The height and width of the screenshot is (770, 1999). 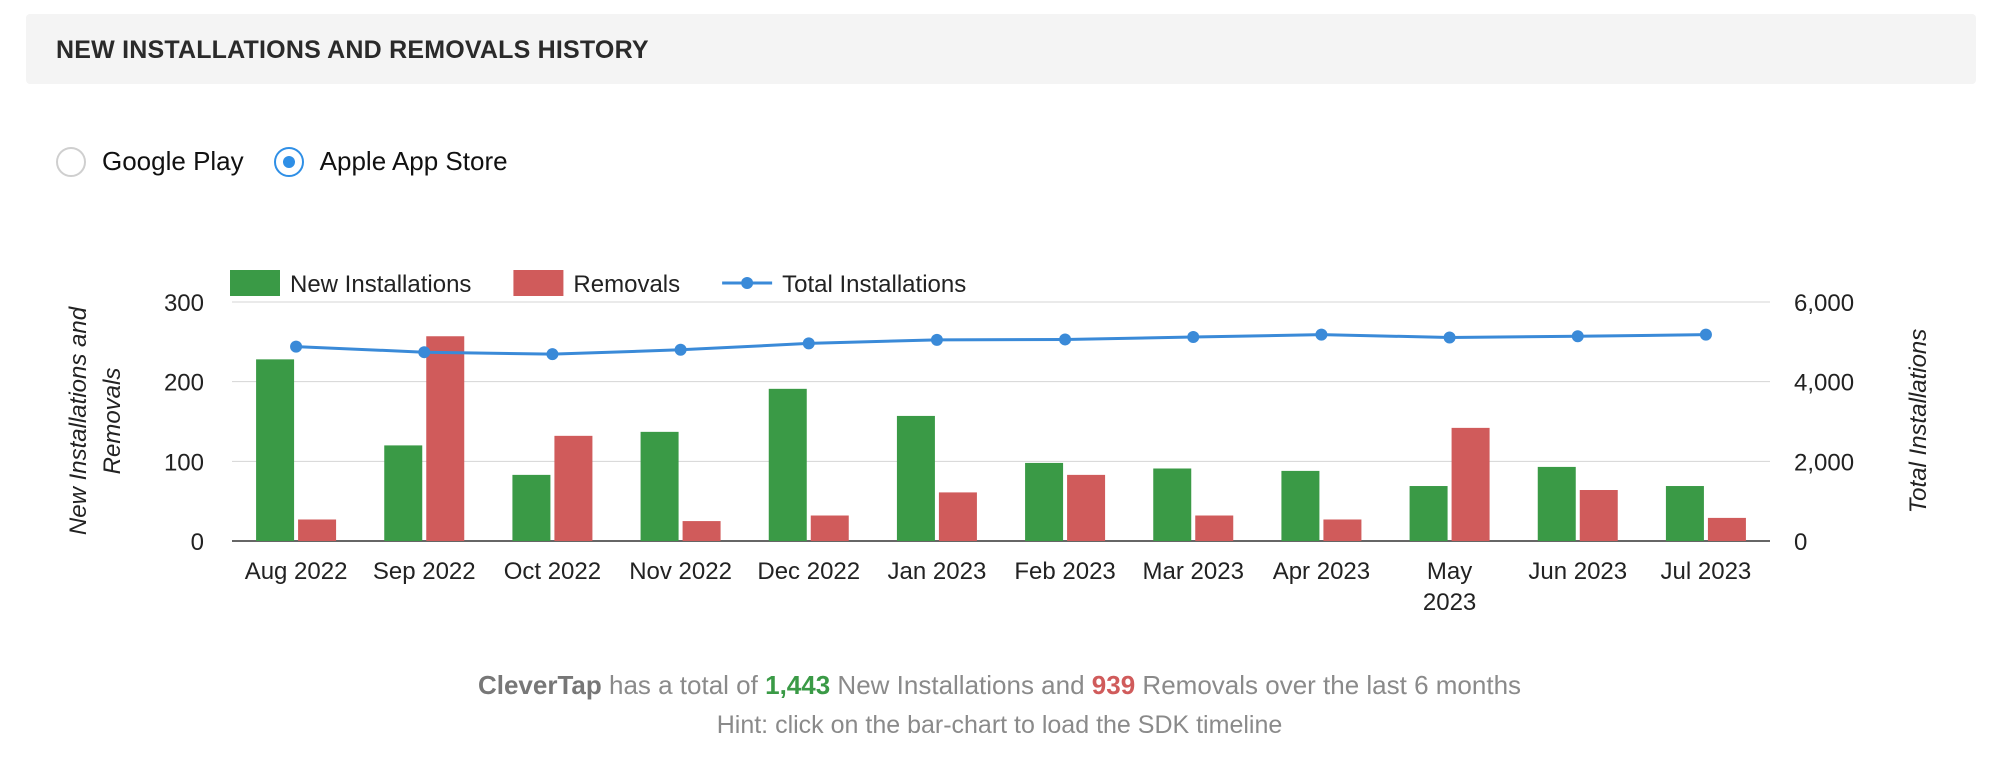 What do you see at coordinates (1800, 542) in the screenshot?
I see `y-tick-label-right: 0` at bounding box center [1800, 542].